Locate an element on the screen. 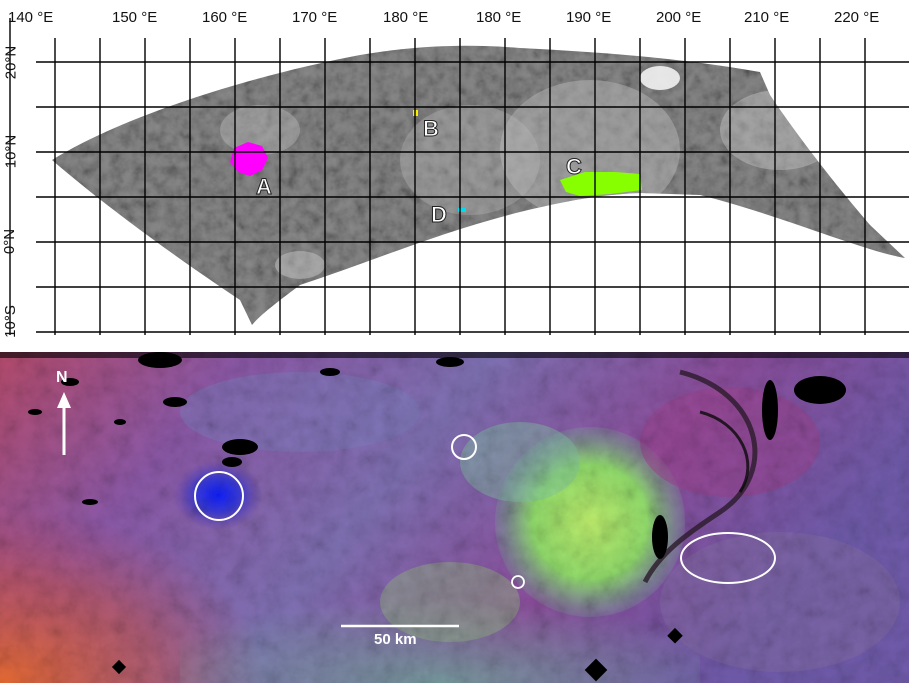  north-label: N is located at coordinates (62, 377).